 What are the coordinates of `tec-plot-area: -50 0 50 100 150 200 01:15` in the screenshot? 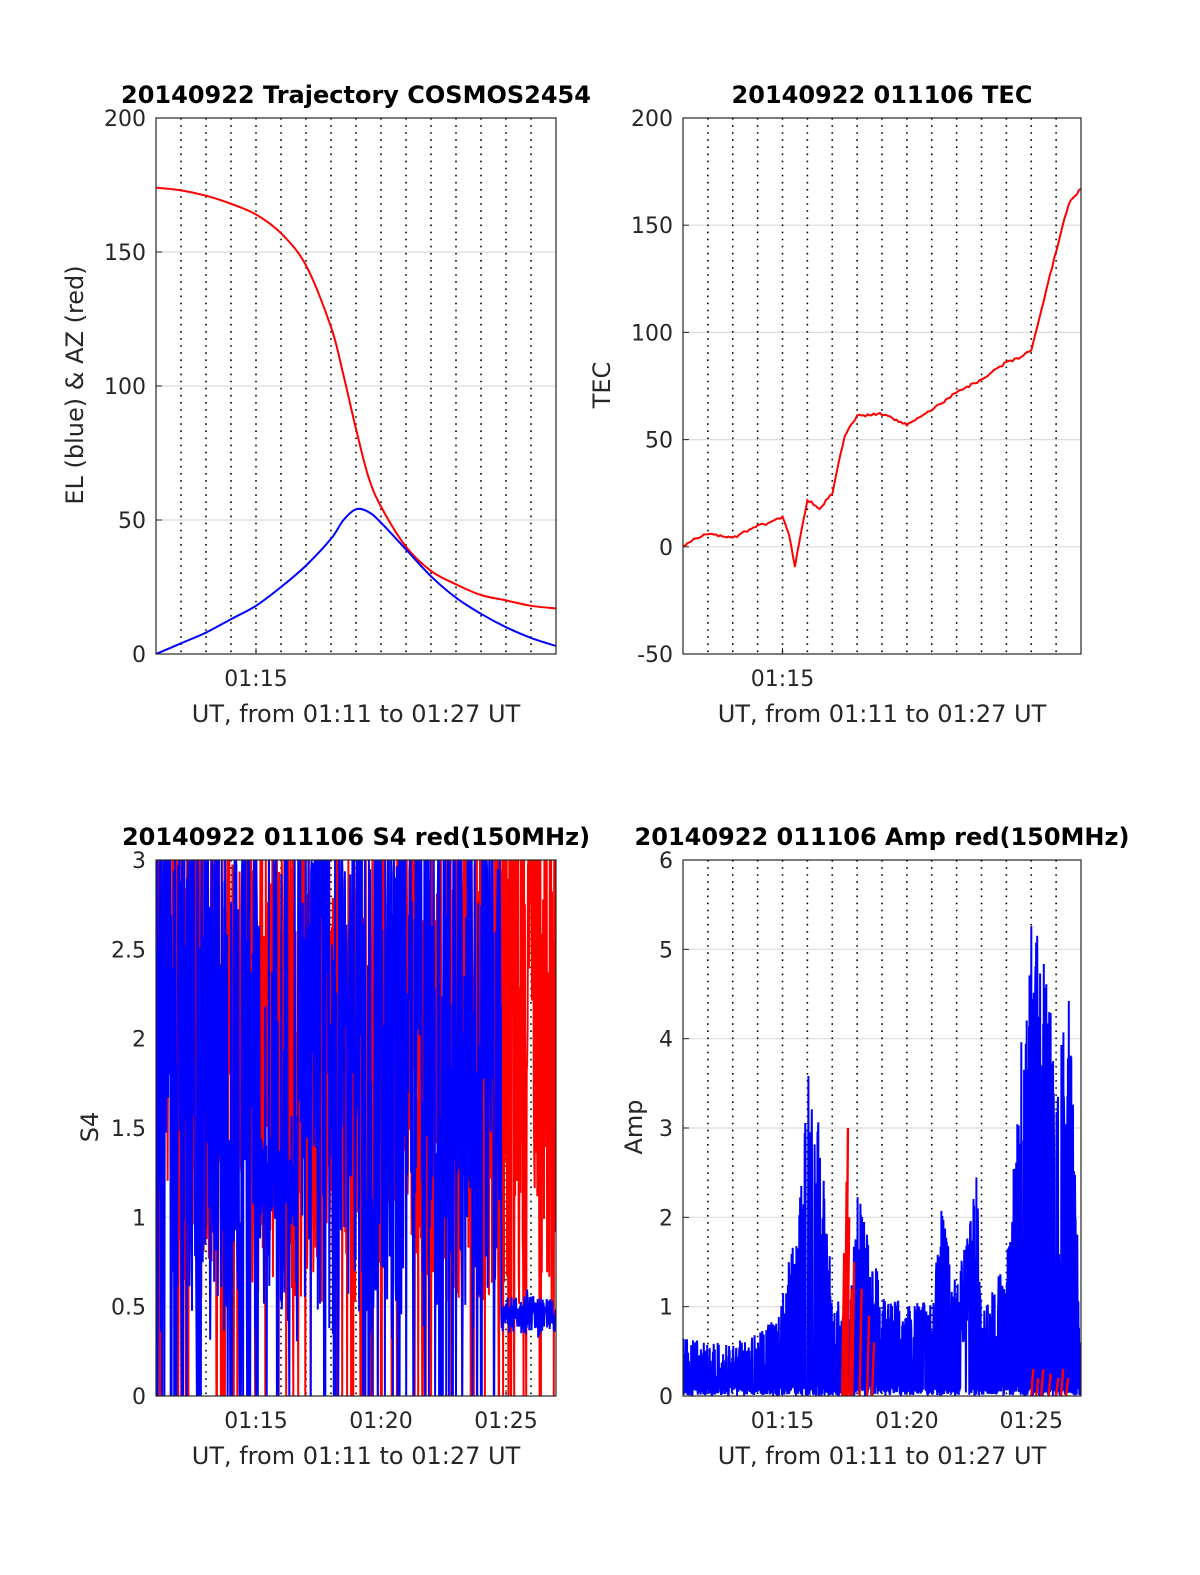 It's located at (856, 399).